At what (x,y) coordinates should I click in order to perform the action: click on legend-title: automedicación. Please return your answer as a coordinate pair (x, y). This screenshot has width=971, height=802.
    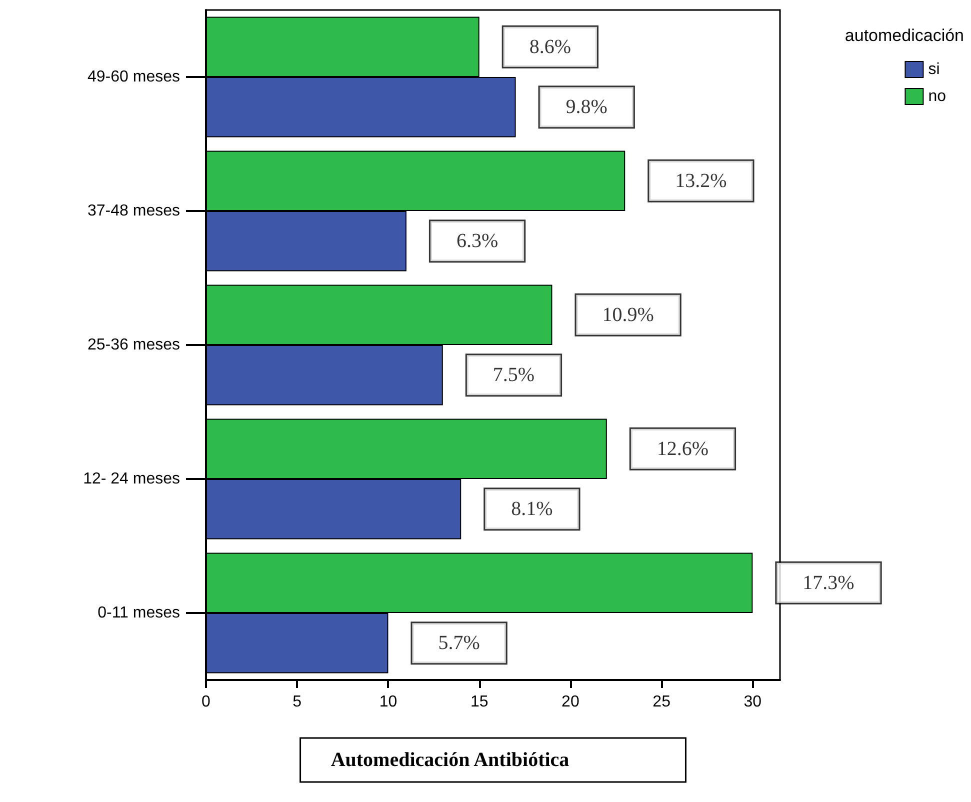
    Looking at the image, I should click on (904, 35).